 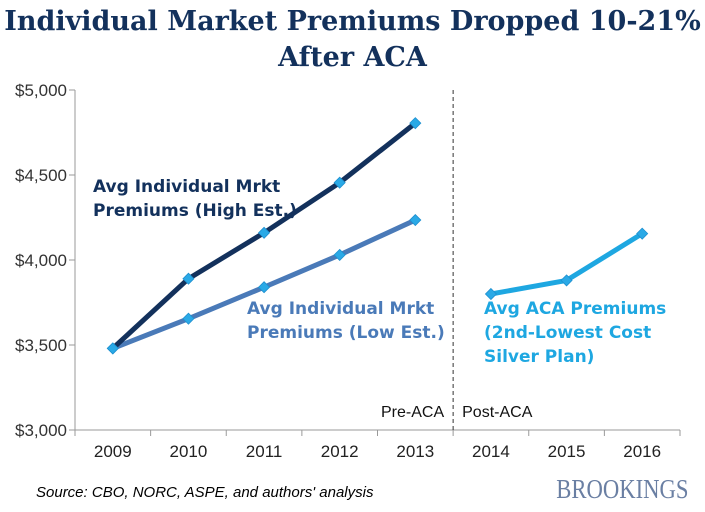 What do you see at coordinates (642, 451) in the screenshot?
I see `x-tick-label: 2016` at bounding box center [642, 451].